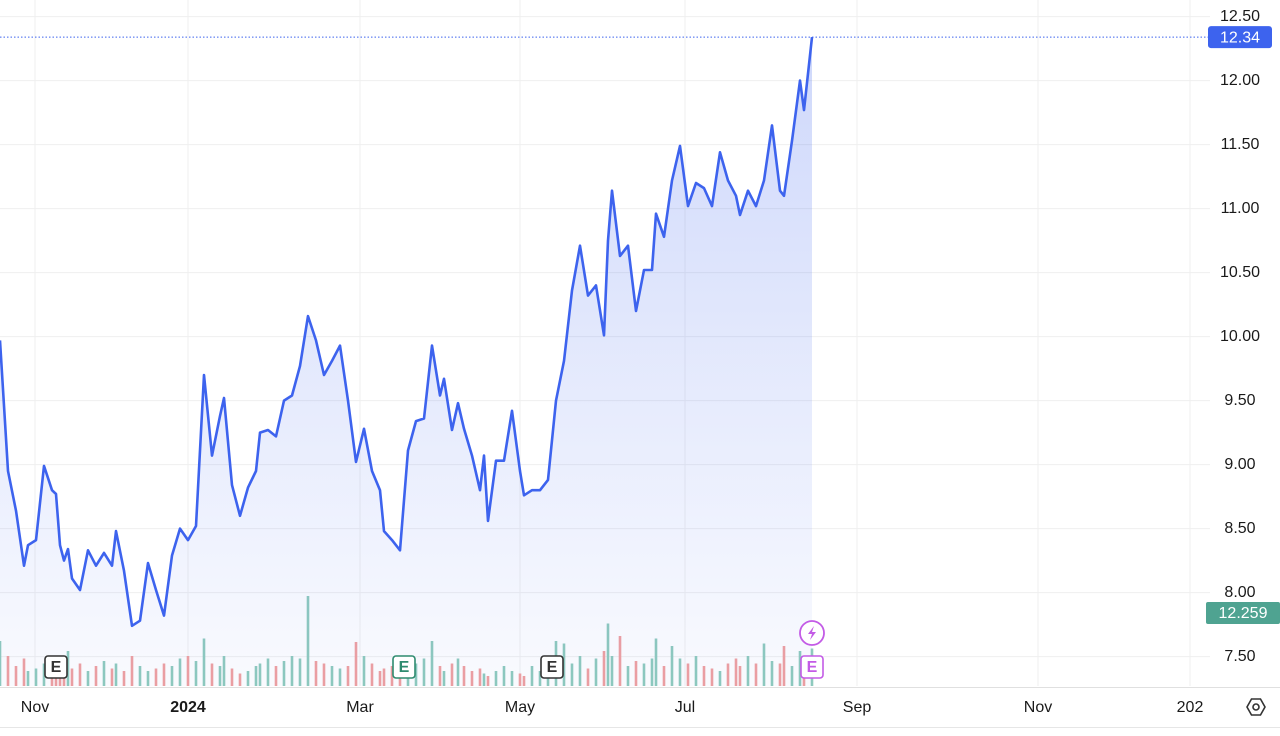  What do you see at coordinates (520, 707) in the screenshot?
I see `x-tick-label: May` at bounding box center [520, 707].